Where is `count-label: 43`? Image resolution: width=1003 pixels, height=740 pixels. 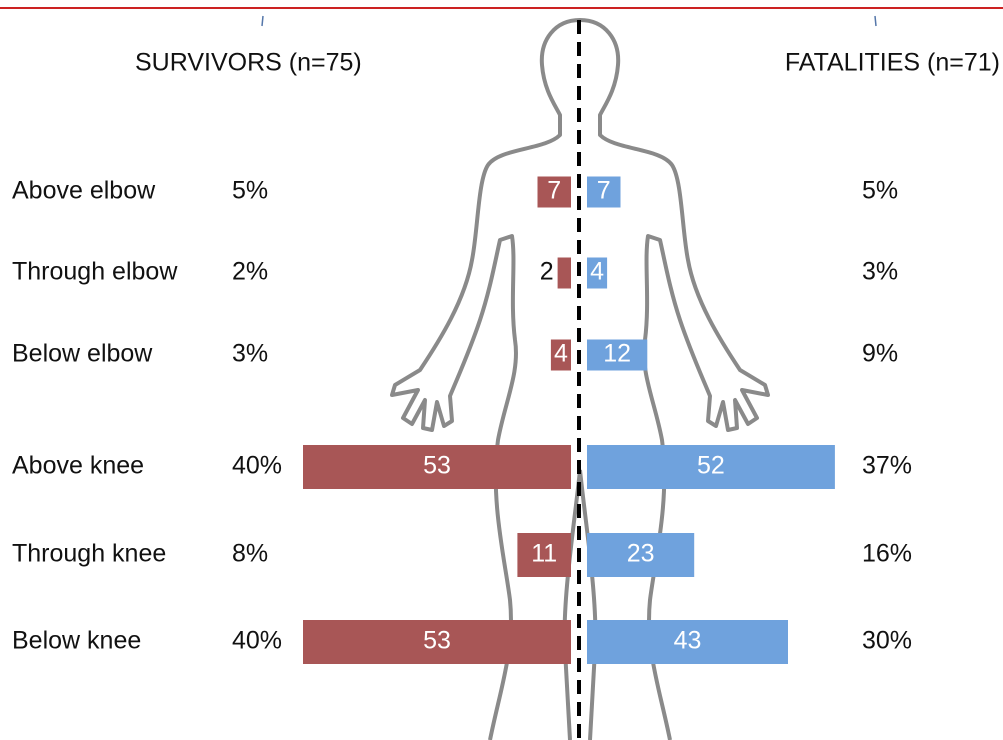 count-label: 43 is located at coordinates (688, 641).